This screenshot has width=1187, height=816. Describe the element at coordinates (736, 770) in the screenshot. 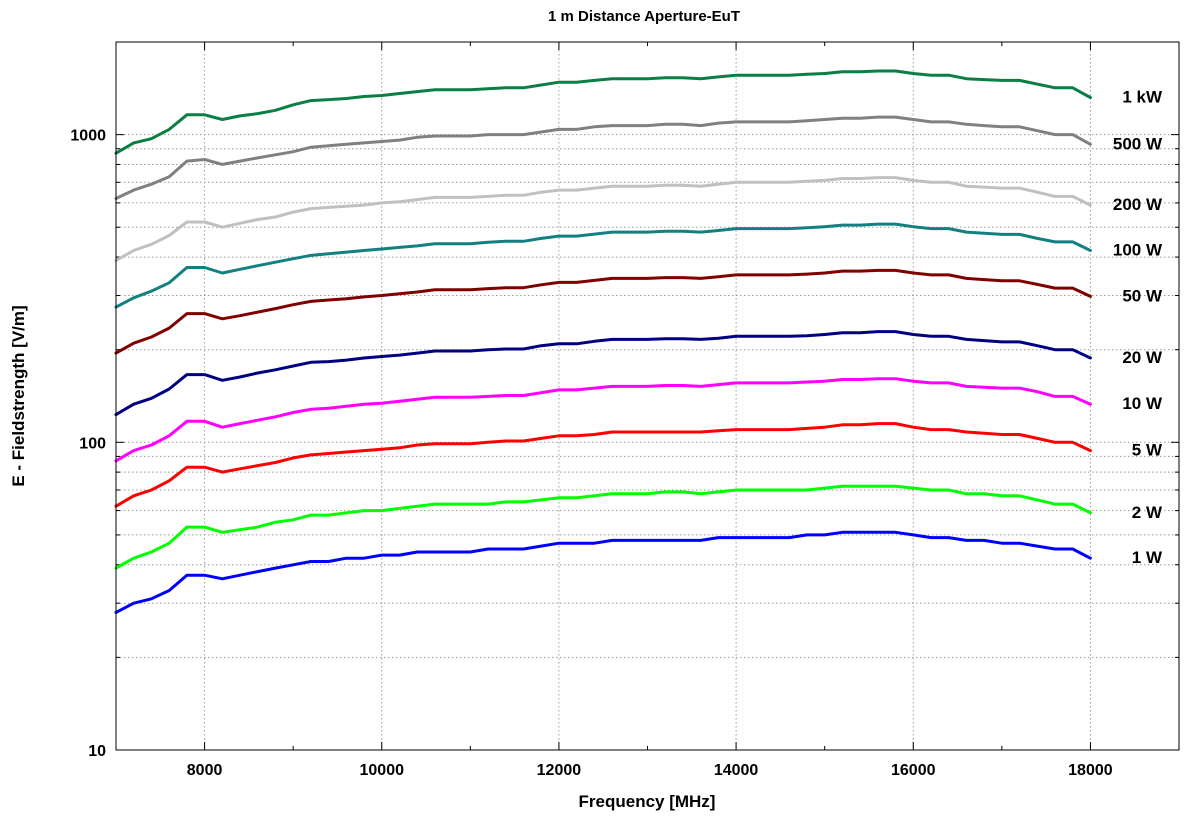

I see `x-tick-label: 14000` at that location.